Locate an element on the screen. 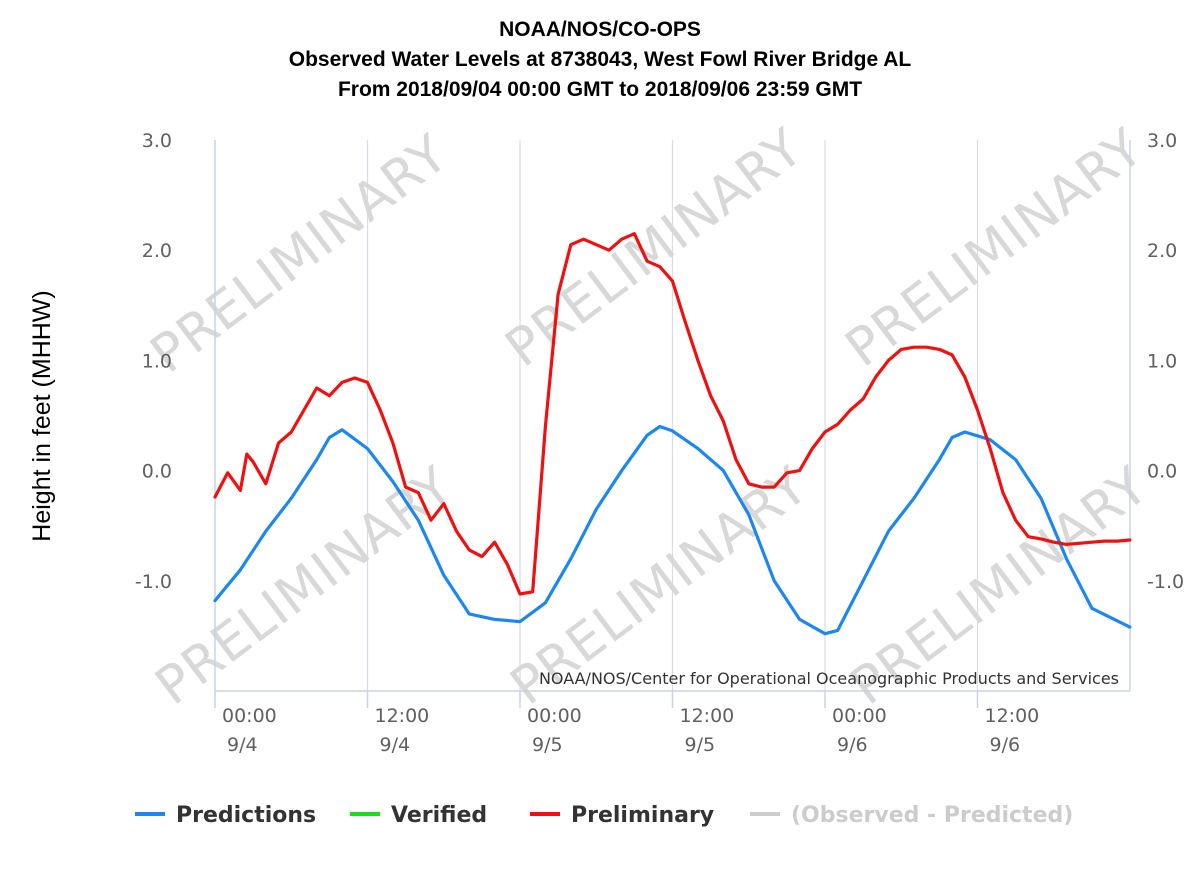 This screenshot has height=874, width=1200. y-tick-label-left: -1.0 is located at coordinates (153, 582).